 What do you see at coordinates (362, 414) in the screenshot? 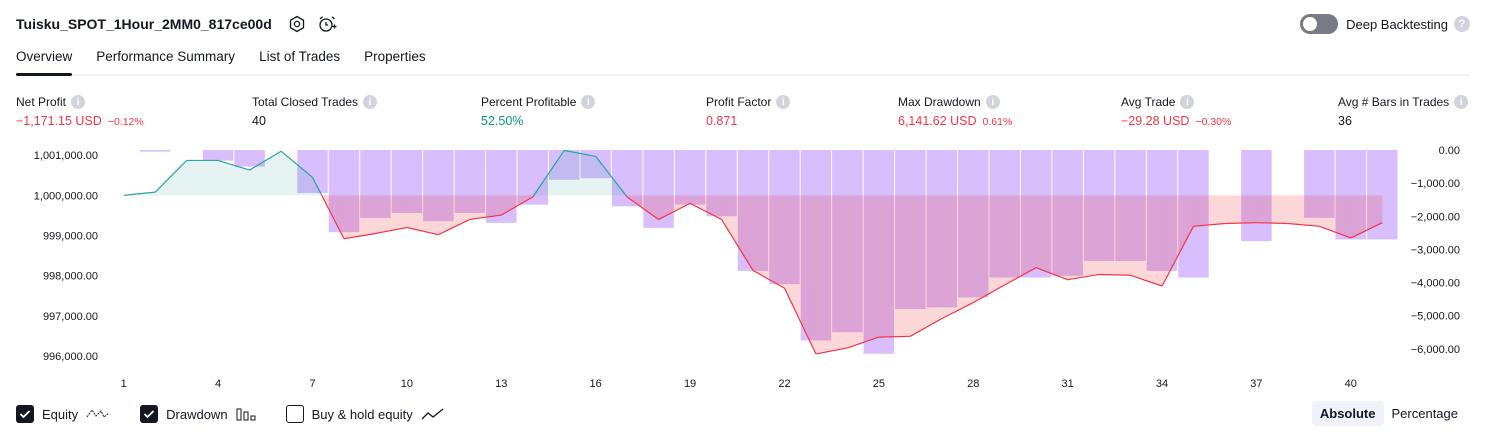
I see `legend-label: Buy & hold equity` at bounding box center [362, 414].